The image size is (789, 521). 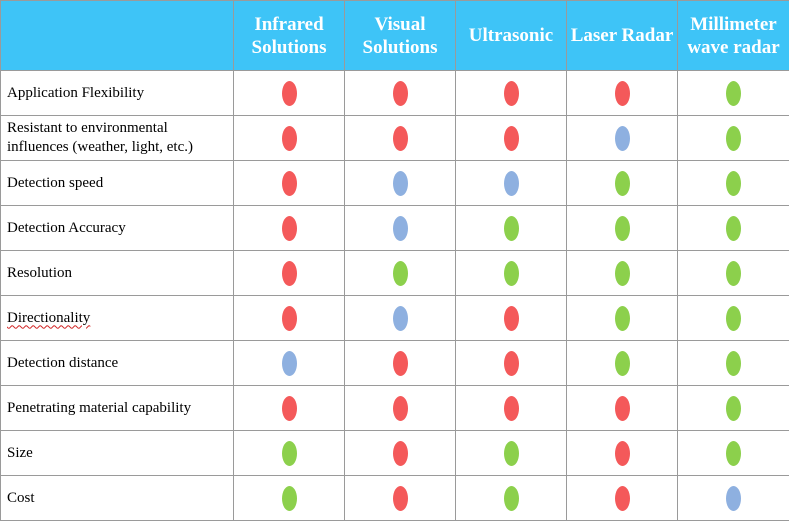 I want to click on row-label-cell: Size, so click(x=117, y=453).